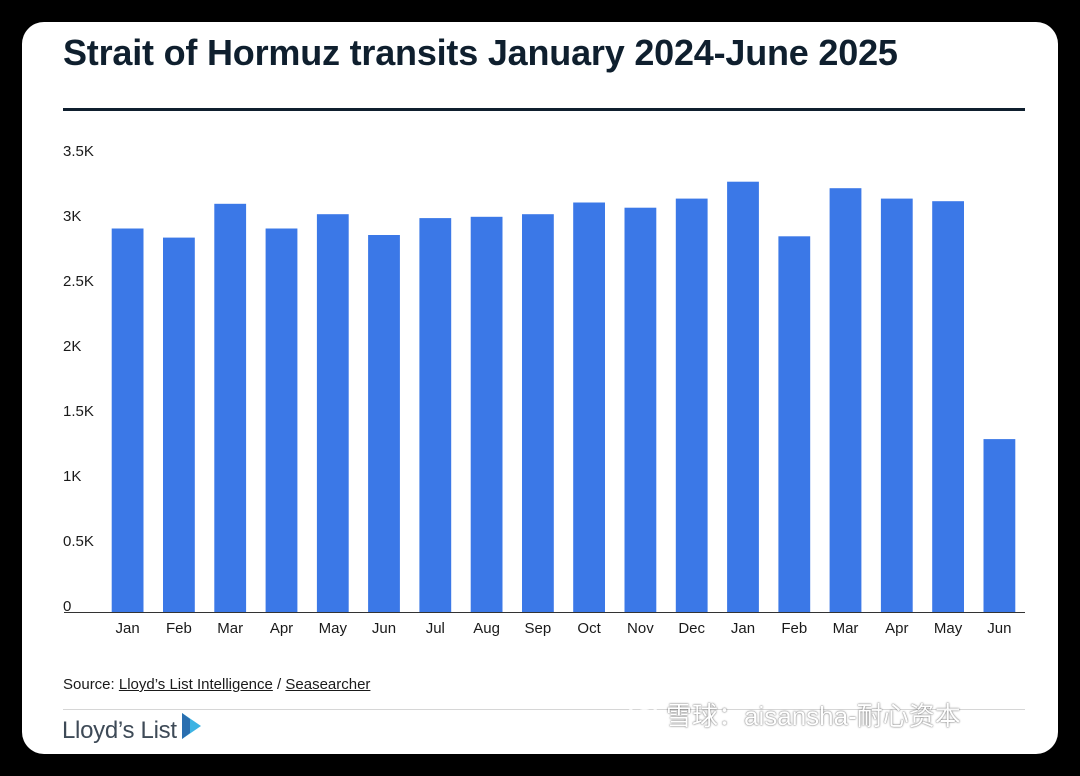 This screenshot has height=776, width=1080. What do you see at coordinates (72, 476) in the screenshot?
I see `y-tick-label: 1K` at bounding box center [72, 476].